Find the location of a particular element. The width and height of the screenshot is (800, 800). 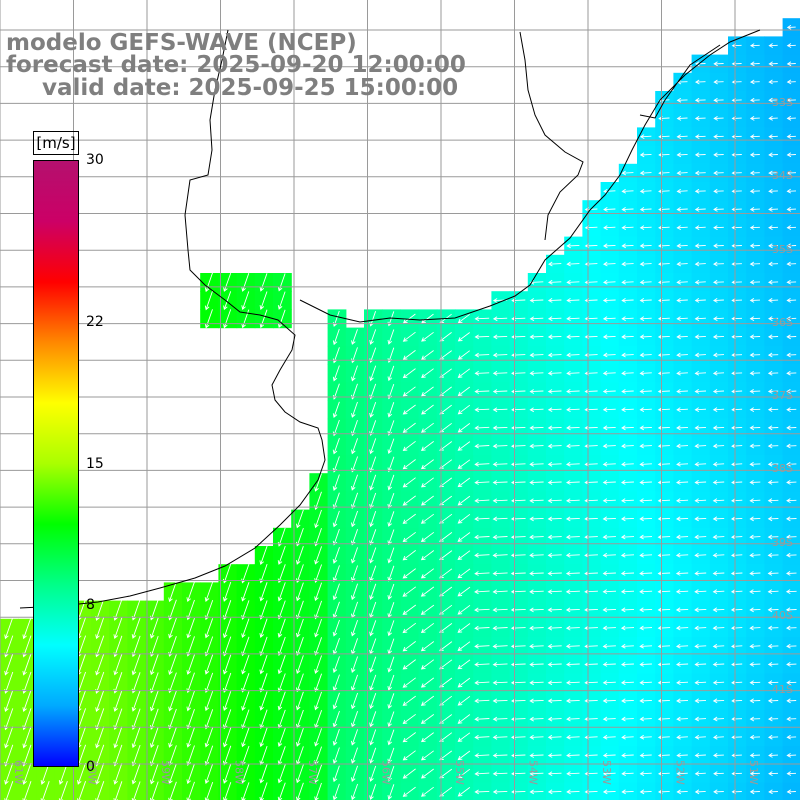

longitude-label: 53W is located at coordinates (606, 772).